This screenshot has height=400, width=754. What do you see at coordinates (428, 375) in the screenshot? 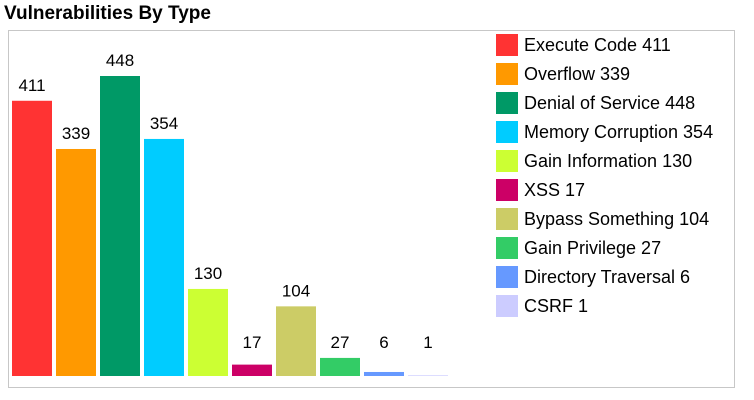
I see `bar-csrf` at bounding box center [428, 375].